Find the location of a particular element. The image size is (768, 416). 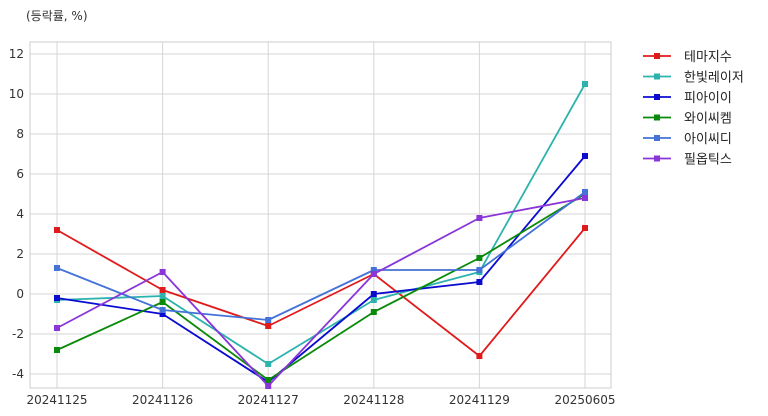

legend-item: 아이씨디 is located at coordinates (687, 139).